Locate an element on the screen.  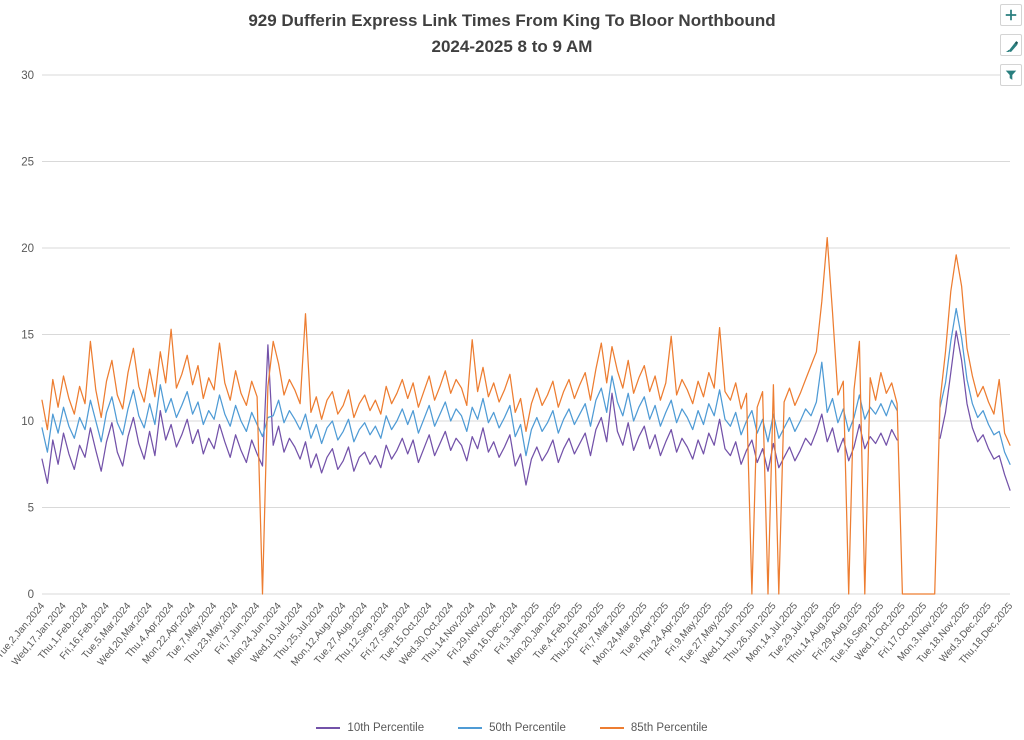
legend-swatch-50th-percentile is located at coordinates (470, 728).